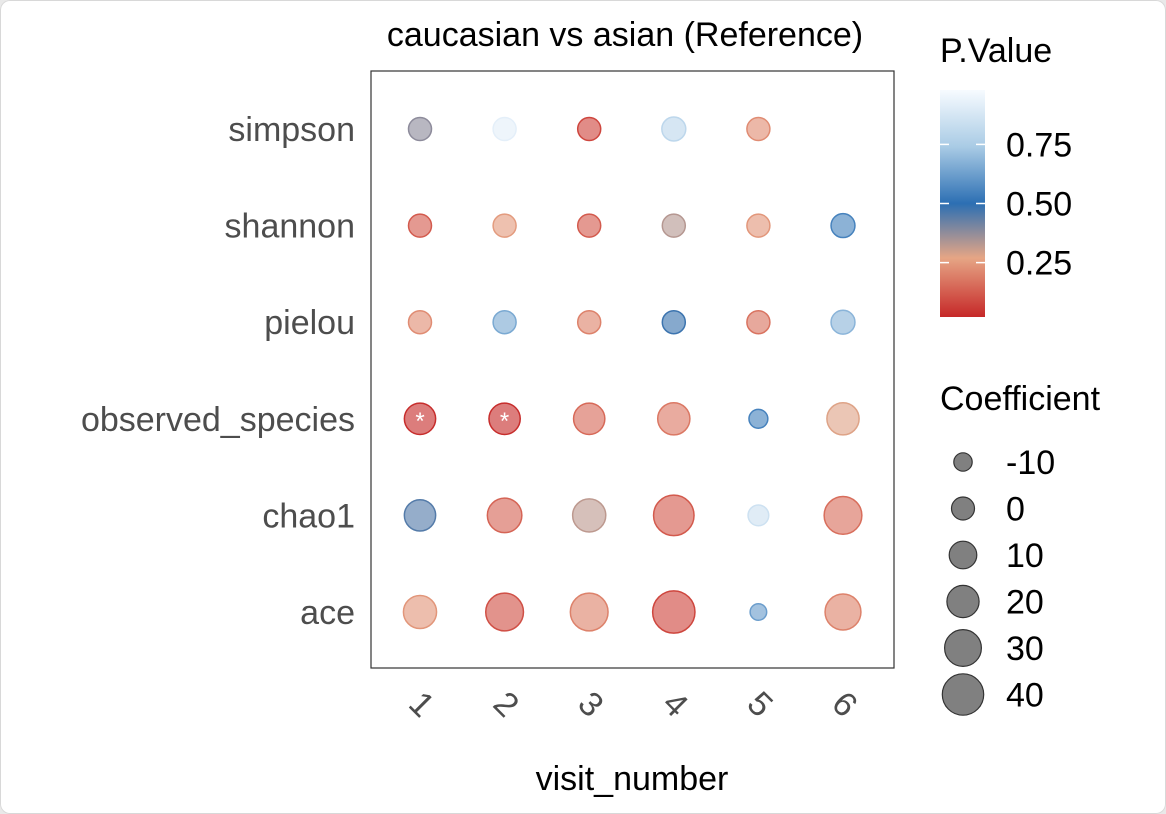 This screenshot has height=814, width=1166. What do you see at coordinates (760, 704) in the screenshot?
I see `x-tick-label: 5` at bounding box center [760, 704].